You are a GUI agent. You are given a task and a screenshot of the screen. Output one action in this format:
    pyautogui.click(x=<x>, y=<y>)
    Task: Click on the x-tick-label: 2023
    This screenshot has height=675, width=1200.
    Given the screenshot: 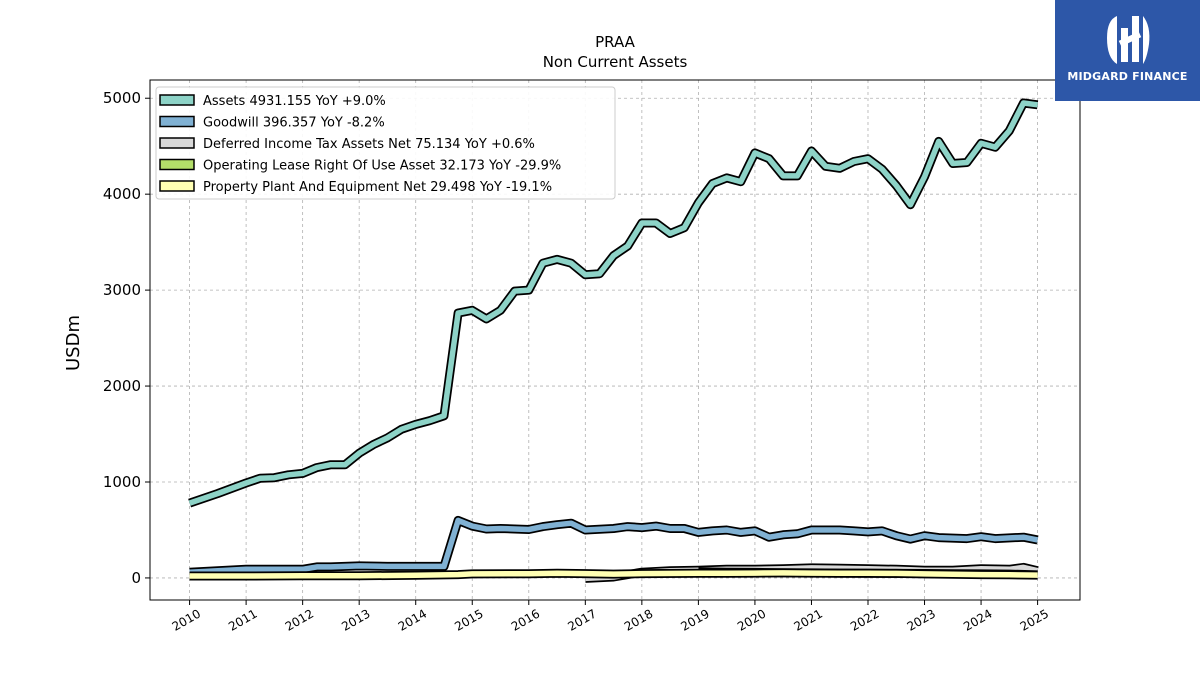 What is the action you would take?
    pyautogui.click(x=921, y=619)
    